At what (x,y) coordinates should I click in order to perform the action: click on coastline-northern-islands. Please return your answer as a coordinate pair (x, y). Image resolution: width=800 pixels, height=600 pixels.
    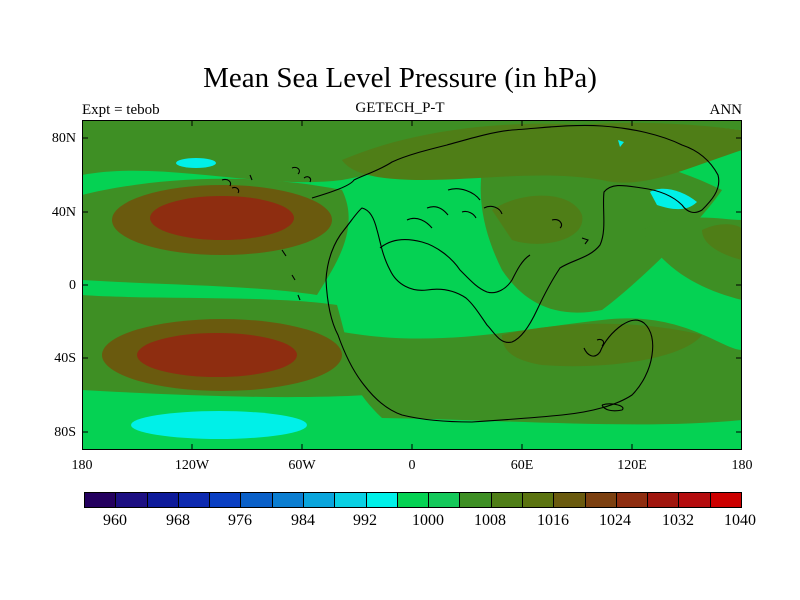
    Looking at the image, I should click on (454, 208).